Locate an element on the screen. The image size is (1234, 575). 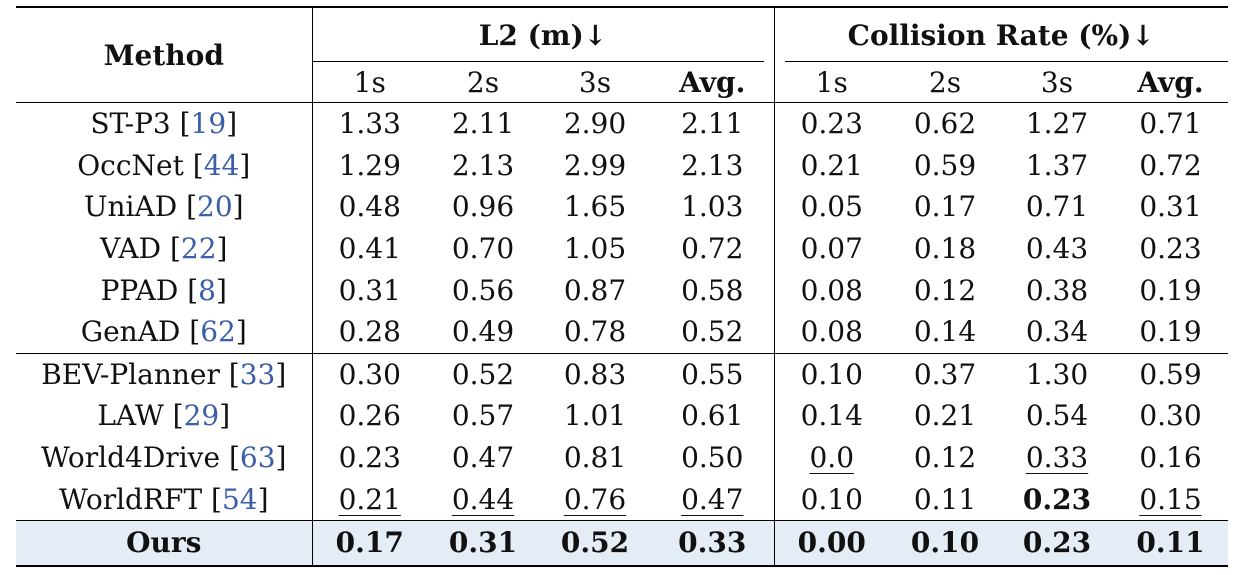
citation-link: 44 is located at coordinates (221, 165).